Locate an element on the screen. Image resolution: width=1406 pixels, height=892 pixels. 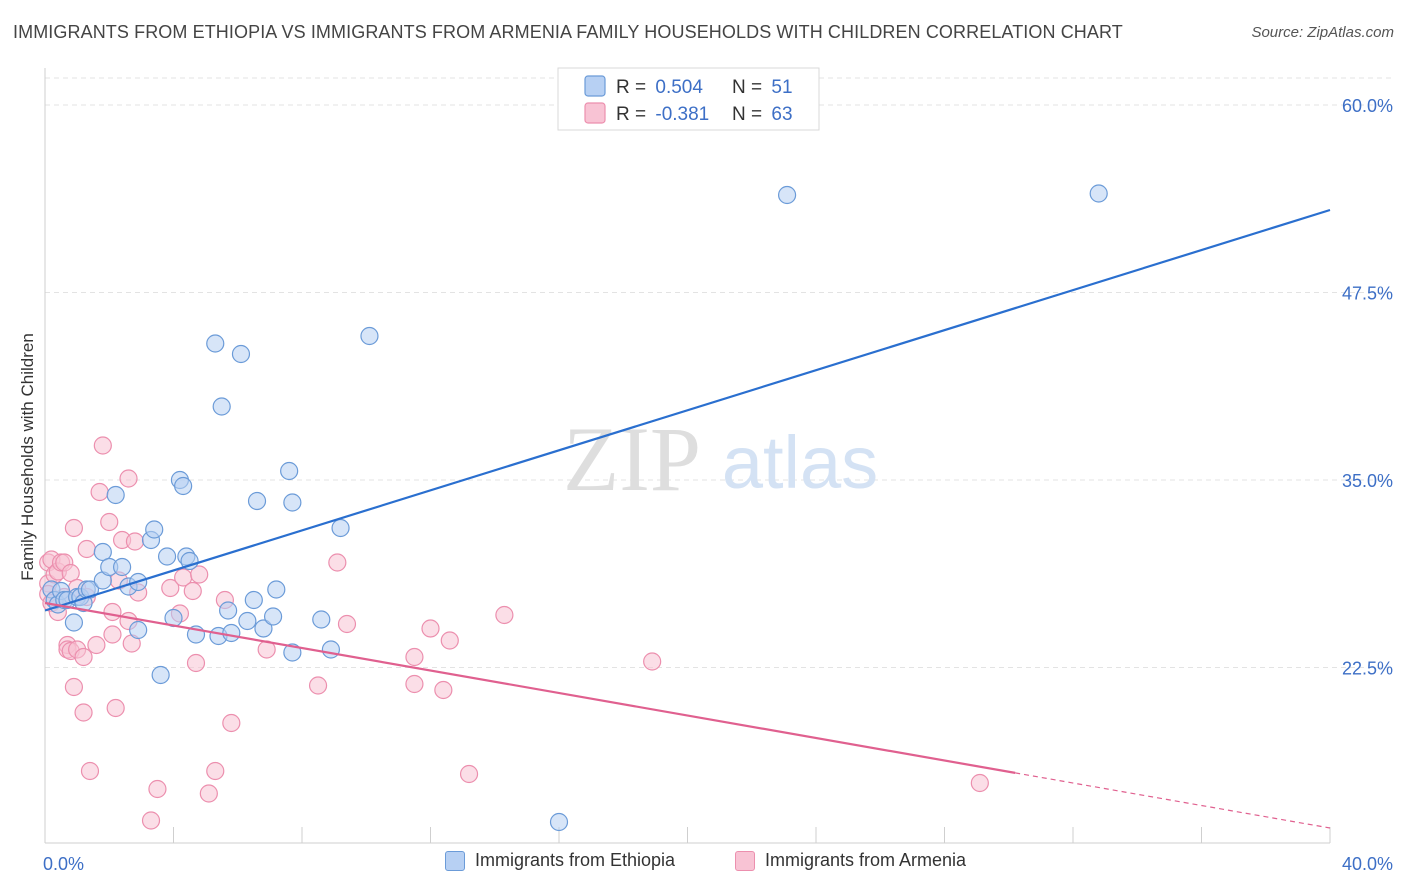
legend-item-ethiopia: Immigrants from Ethiopia is located at coordinates (560, 860).